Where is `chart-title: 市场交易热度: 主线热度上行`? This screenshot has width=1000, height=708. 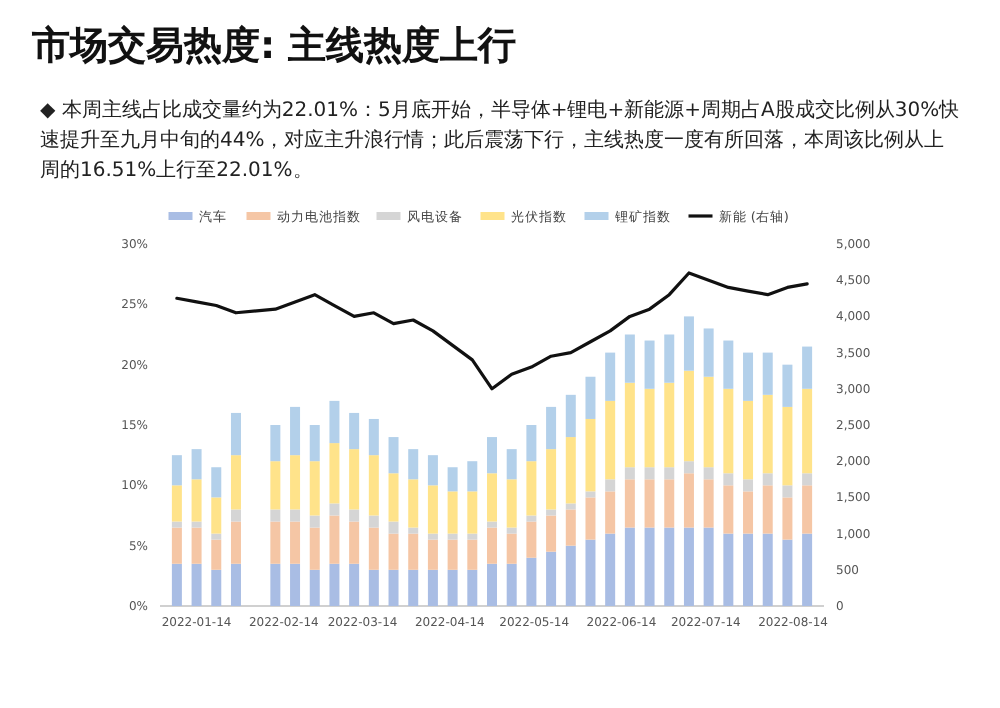 chart-title: 市场交易热度: 主线热度上行 is located at coordinates (274, 47).